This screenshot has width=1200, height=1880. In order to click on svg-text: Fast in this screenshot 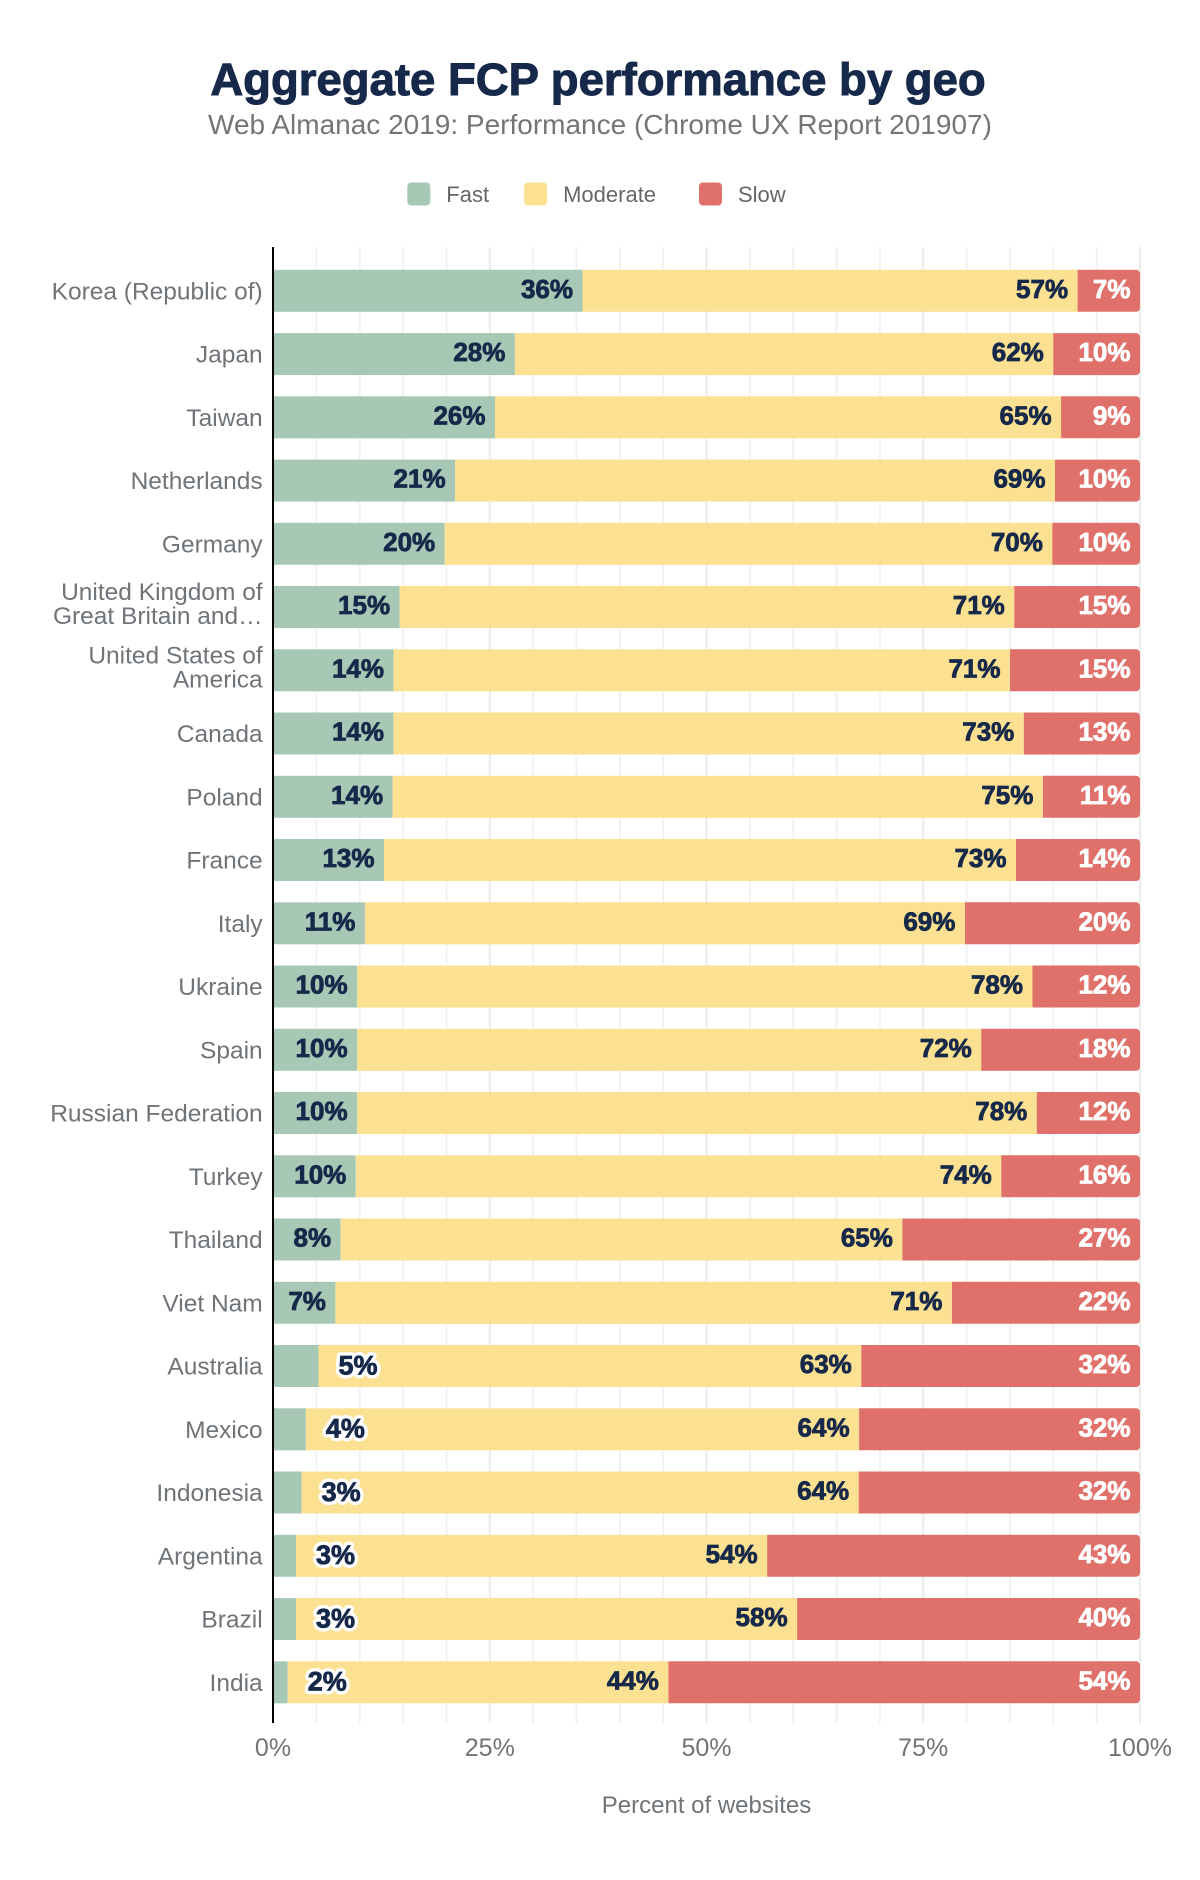, I will do `click(467, 194)`.